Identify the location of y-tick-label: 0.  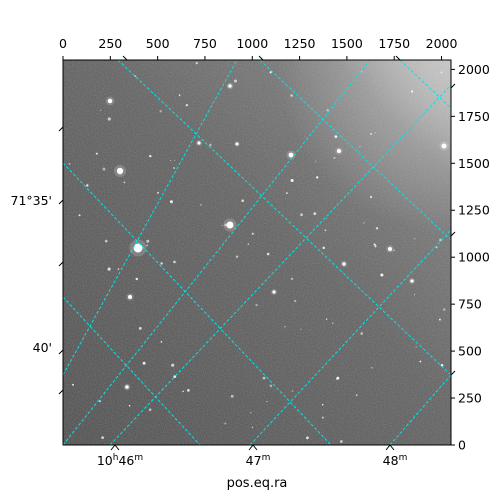
(462, 445).